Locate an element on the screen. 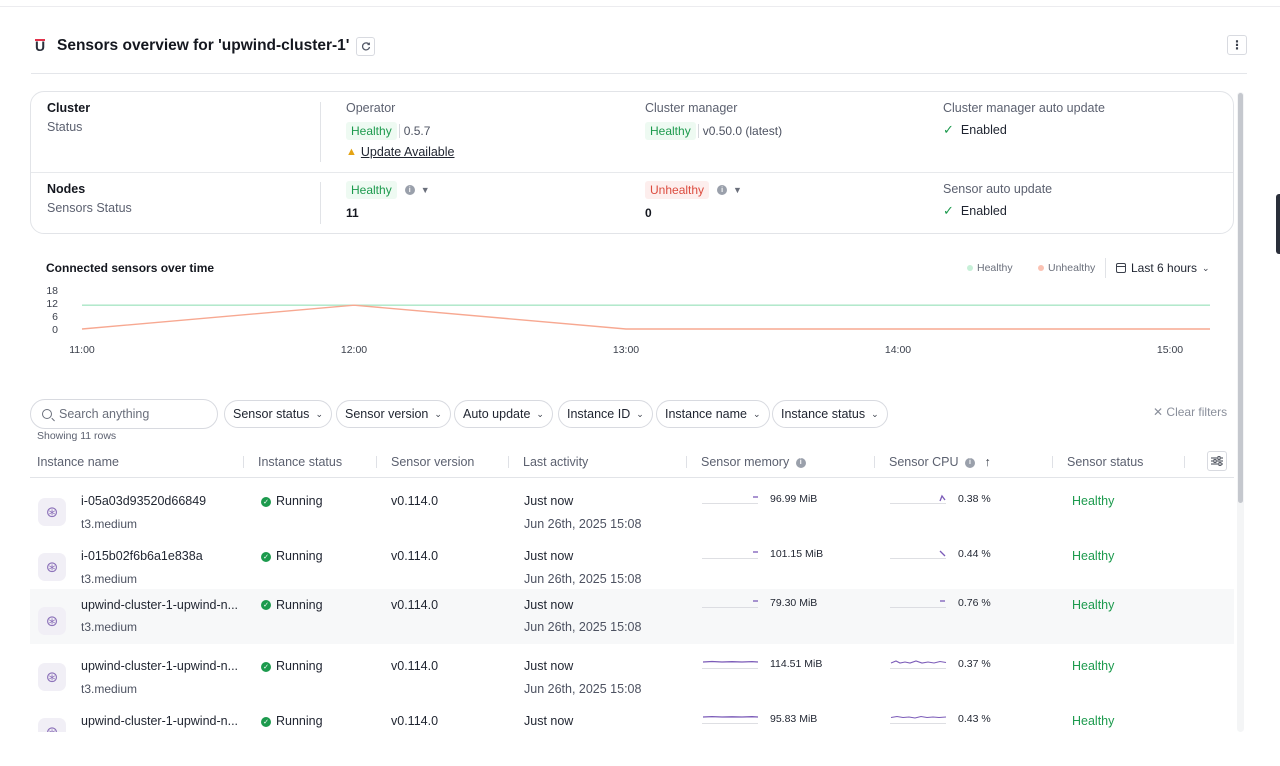 The height and width of the screenshot is (766, 1280). sliders-icon is located at coordinates (1217, 461).